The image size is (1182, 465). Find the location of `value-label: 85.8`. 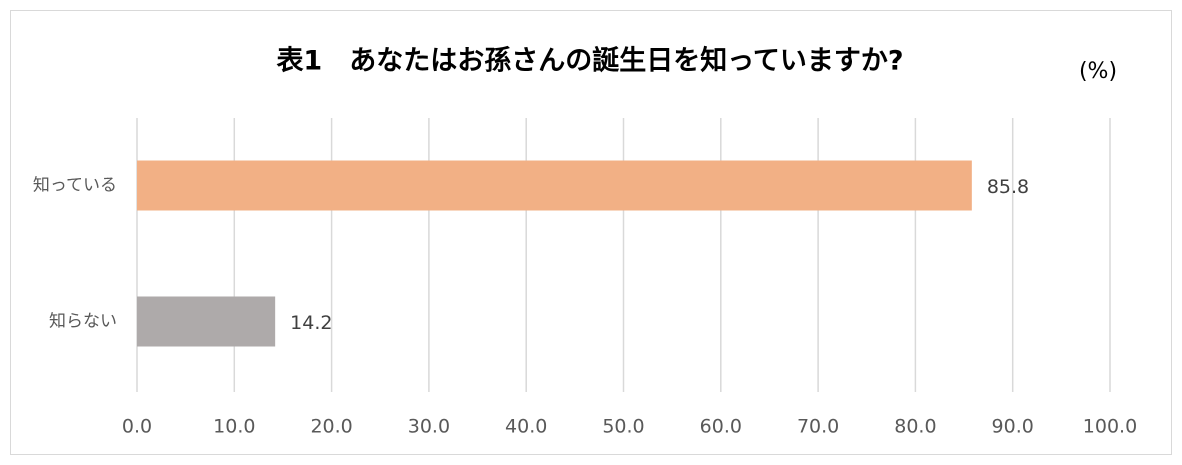

value-label: 85.8 is located at coordinates (1008, 187).